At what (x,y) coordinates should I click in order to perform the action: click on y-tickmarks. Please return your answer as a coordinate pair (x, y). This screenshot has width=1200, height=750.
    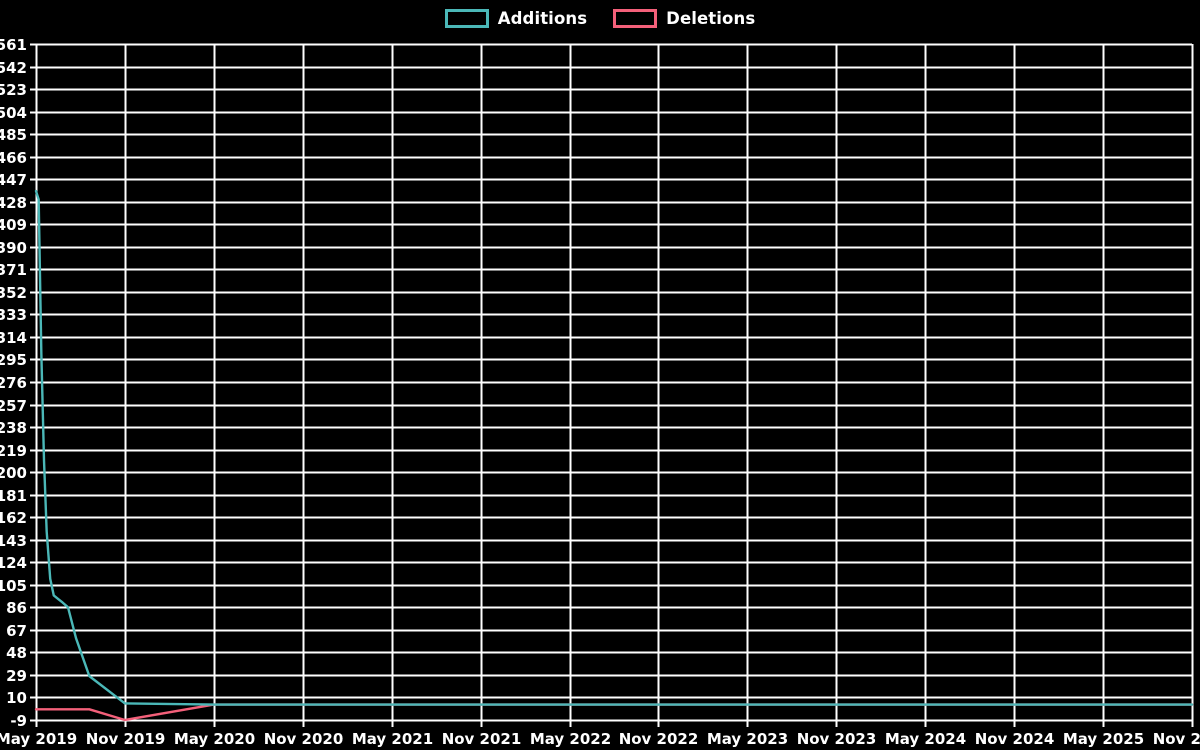
    Looking at the image, I should click on (33, 382).